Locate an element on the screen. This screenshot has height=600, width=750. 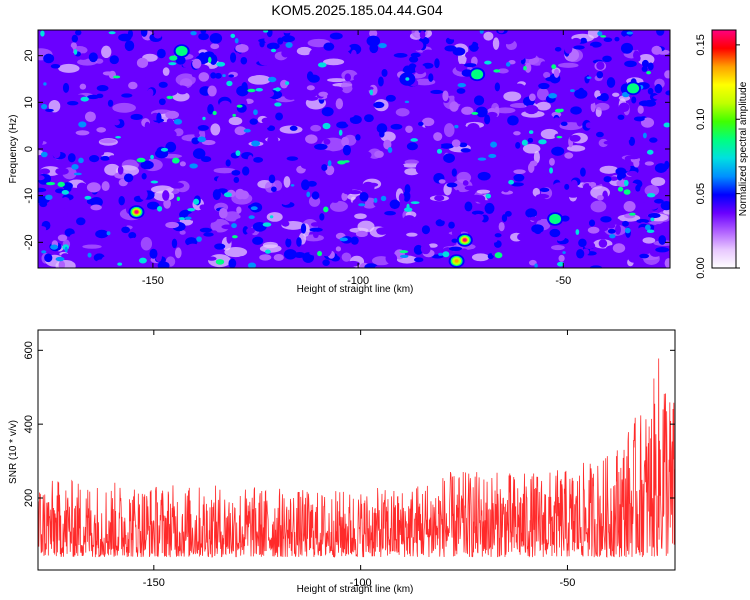
heatmap-y-tick-label: -10 is located at coordinates (29, 196).